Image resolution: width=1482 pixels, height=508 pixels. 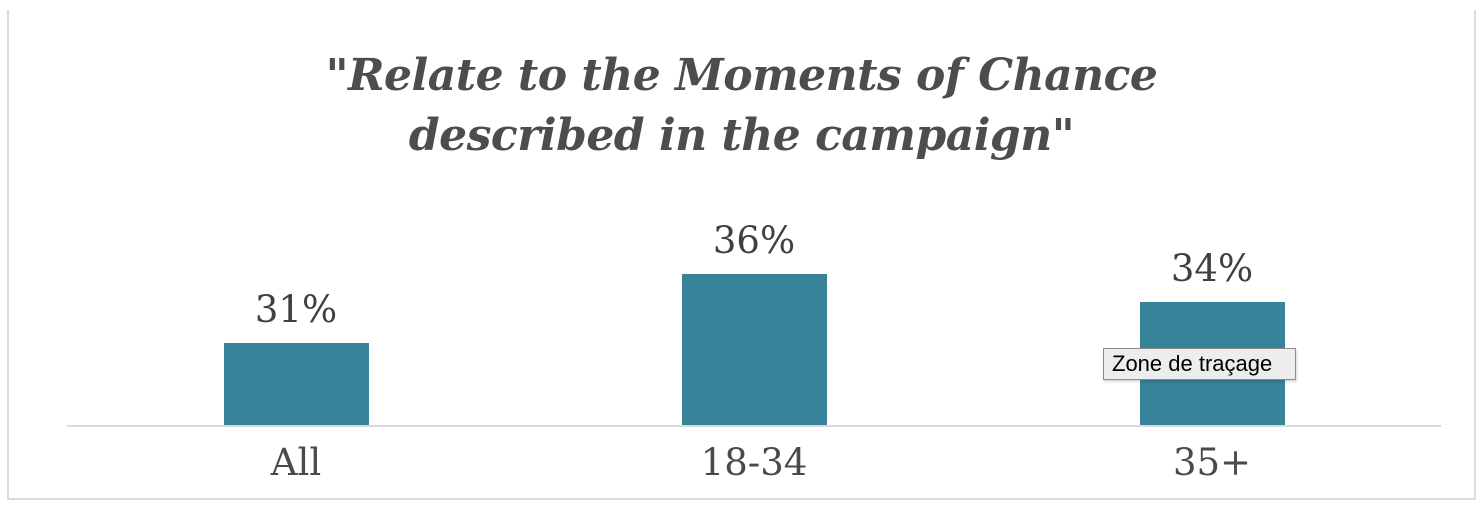 I want to click on category-axis: All 18-34 35+, so click(x=754, y=462).